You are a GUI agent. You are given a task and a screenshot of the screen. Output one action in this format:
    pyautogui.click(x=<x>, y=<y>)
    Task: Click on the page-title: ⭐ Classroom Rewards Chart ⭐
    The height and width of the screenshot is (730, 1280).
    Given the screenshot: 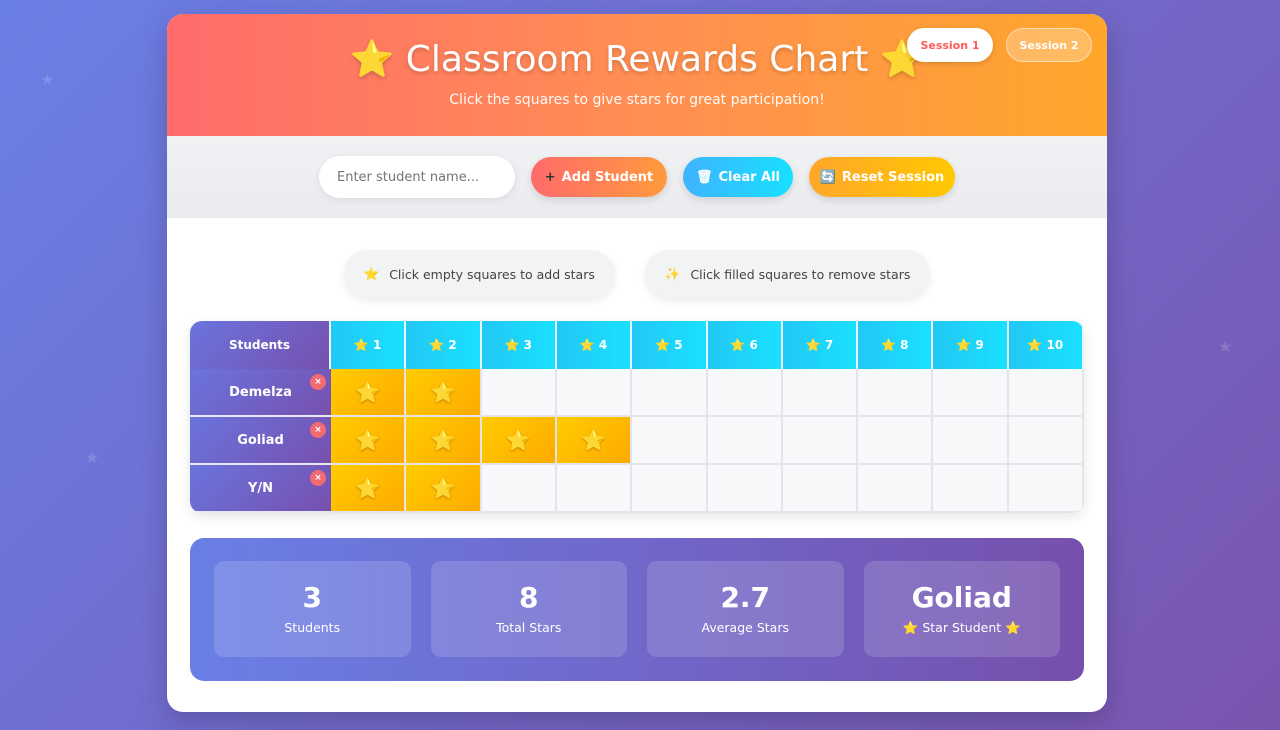 What is the action you would take?
    pyautogui.click(x=637, y=59)
    